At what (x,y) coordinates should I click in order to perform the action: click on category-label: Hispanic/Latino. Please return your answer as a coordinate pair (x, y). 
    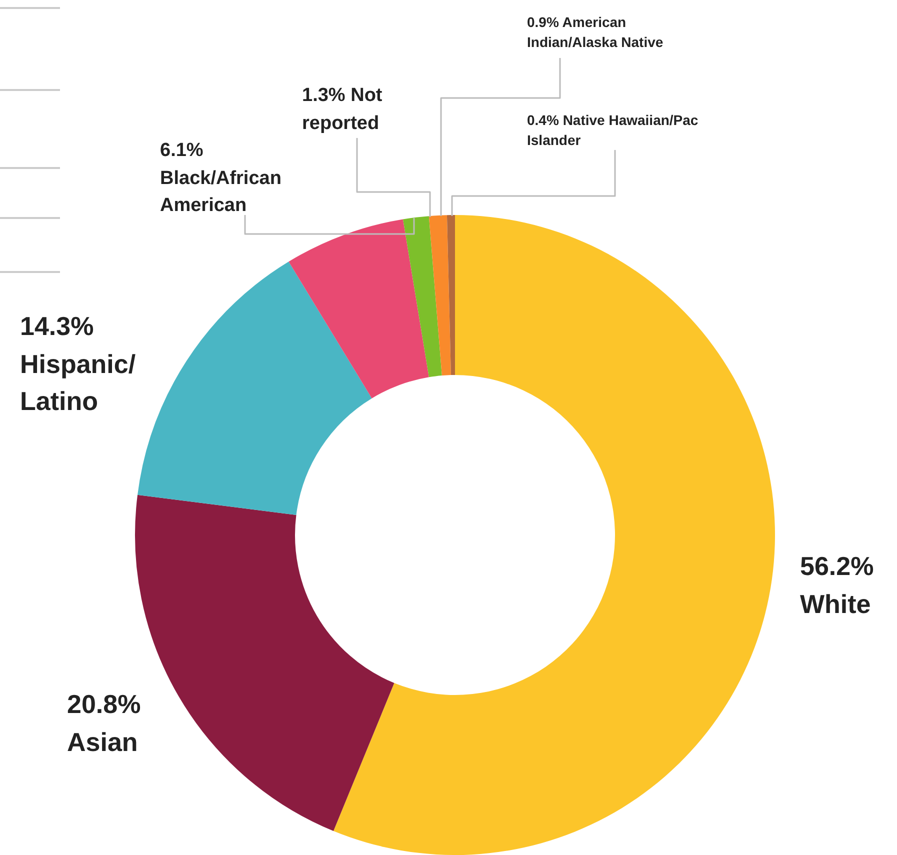
    Looking at the image, I should click on (78, 382).